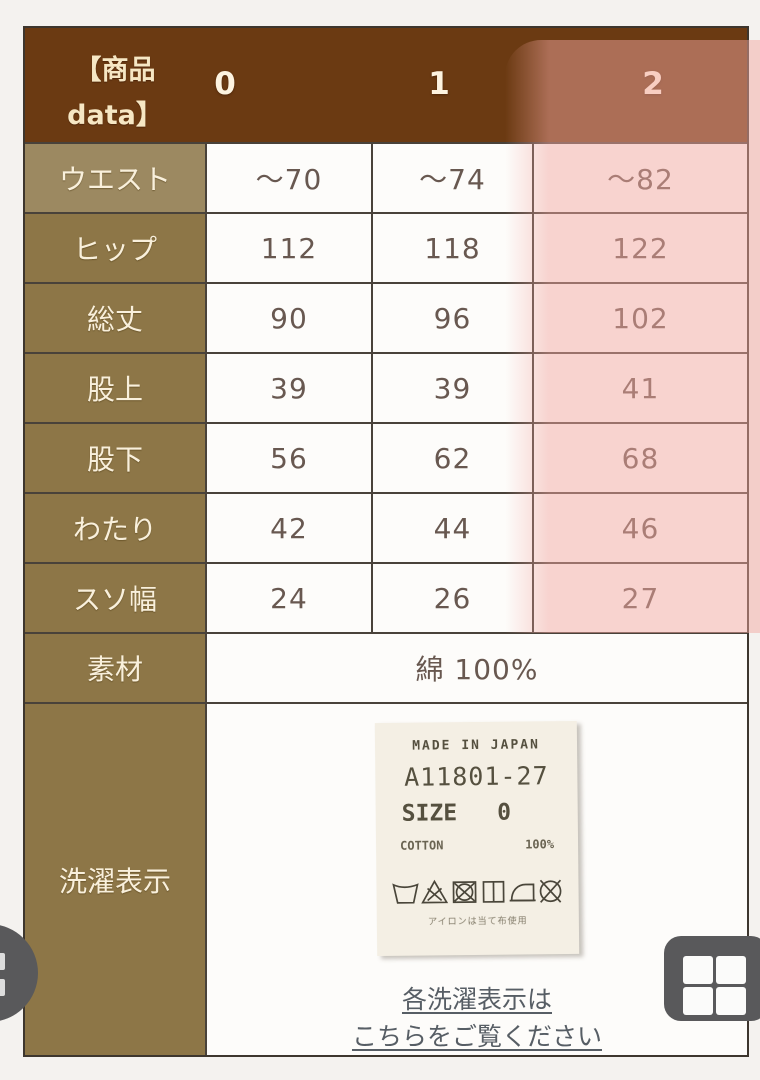  I want to click on total-length-size1: 96, so click(451, 317).